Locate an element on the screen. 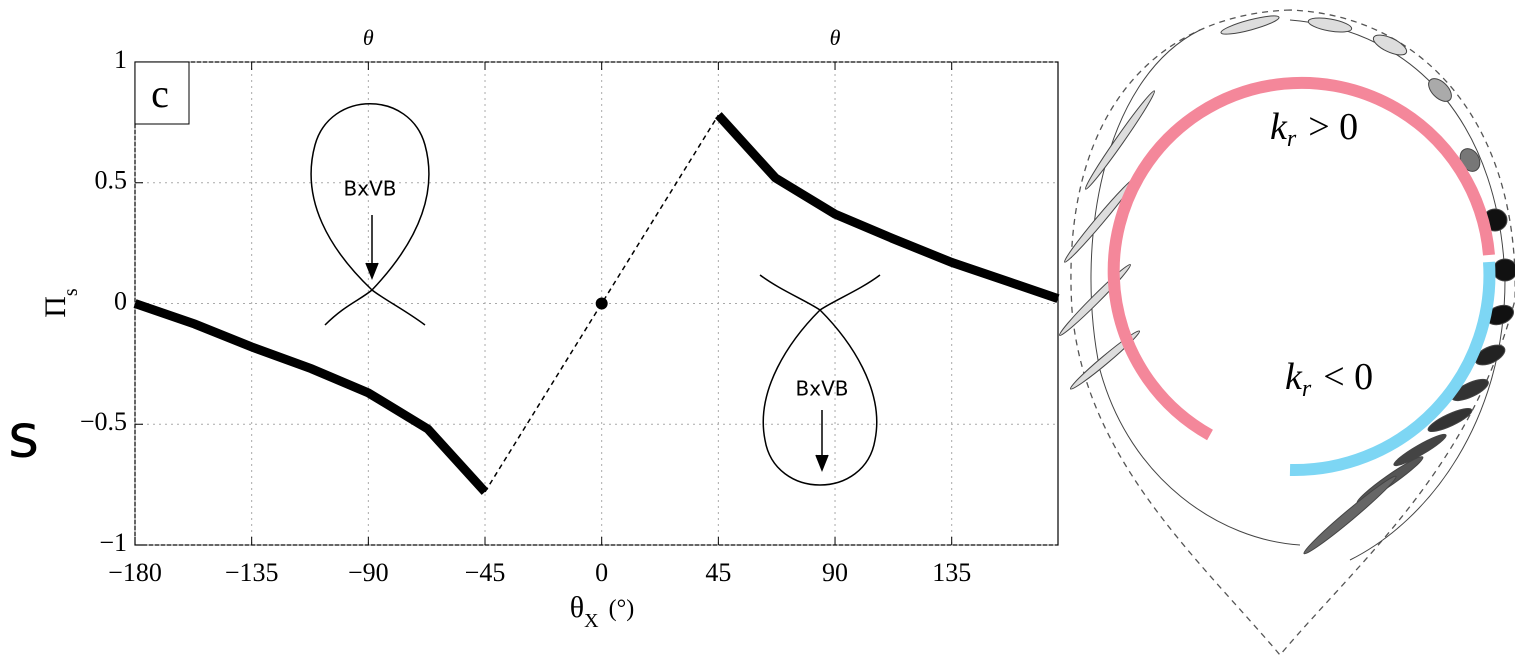  y-tick-label: 0.5 is located at coordinates (111, 180).